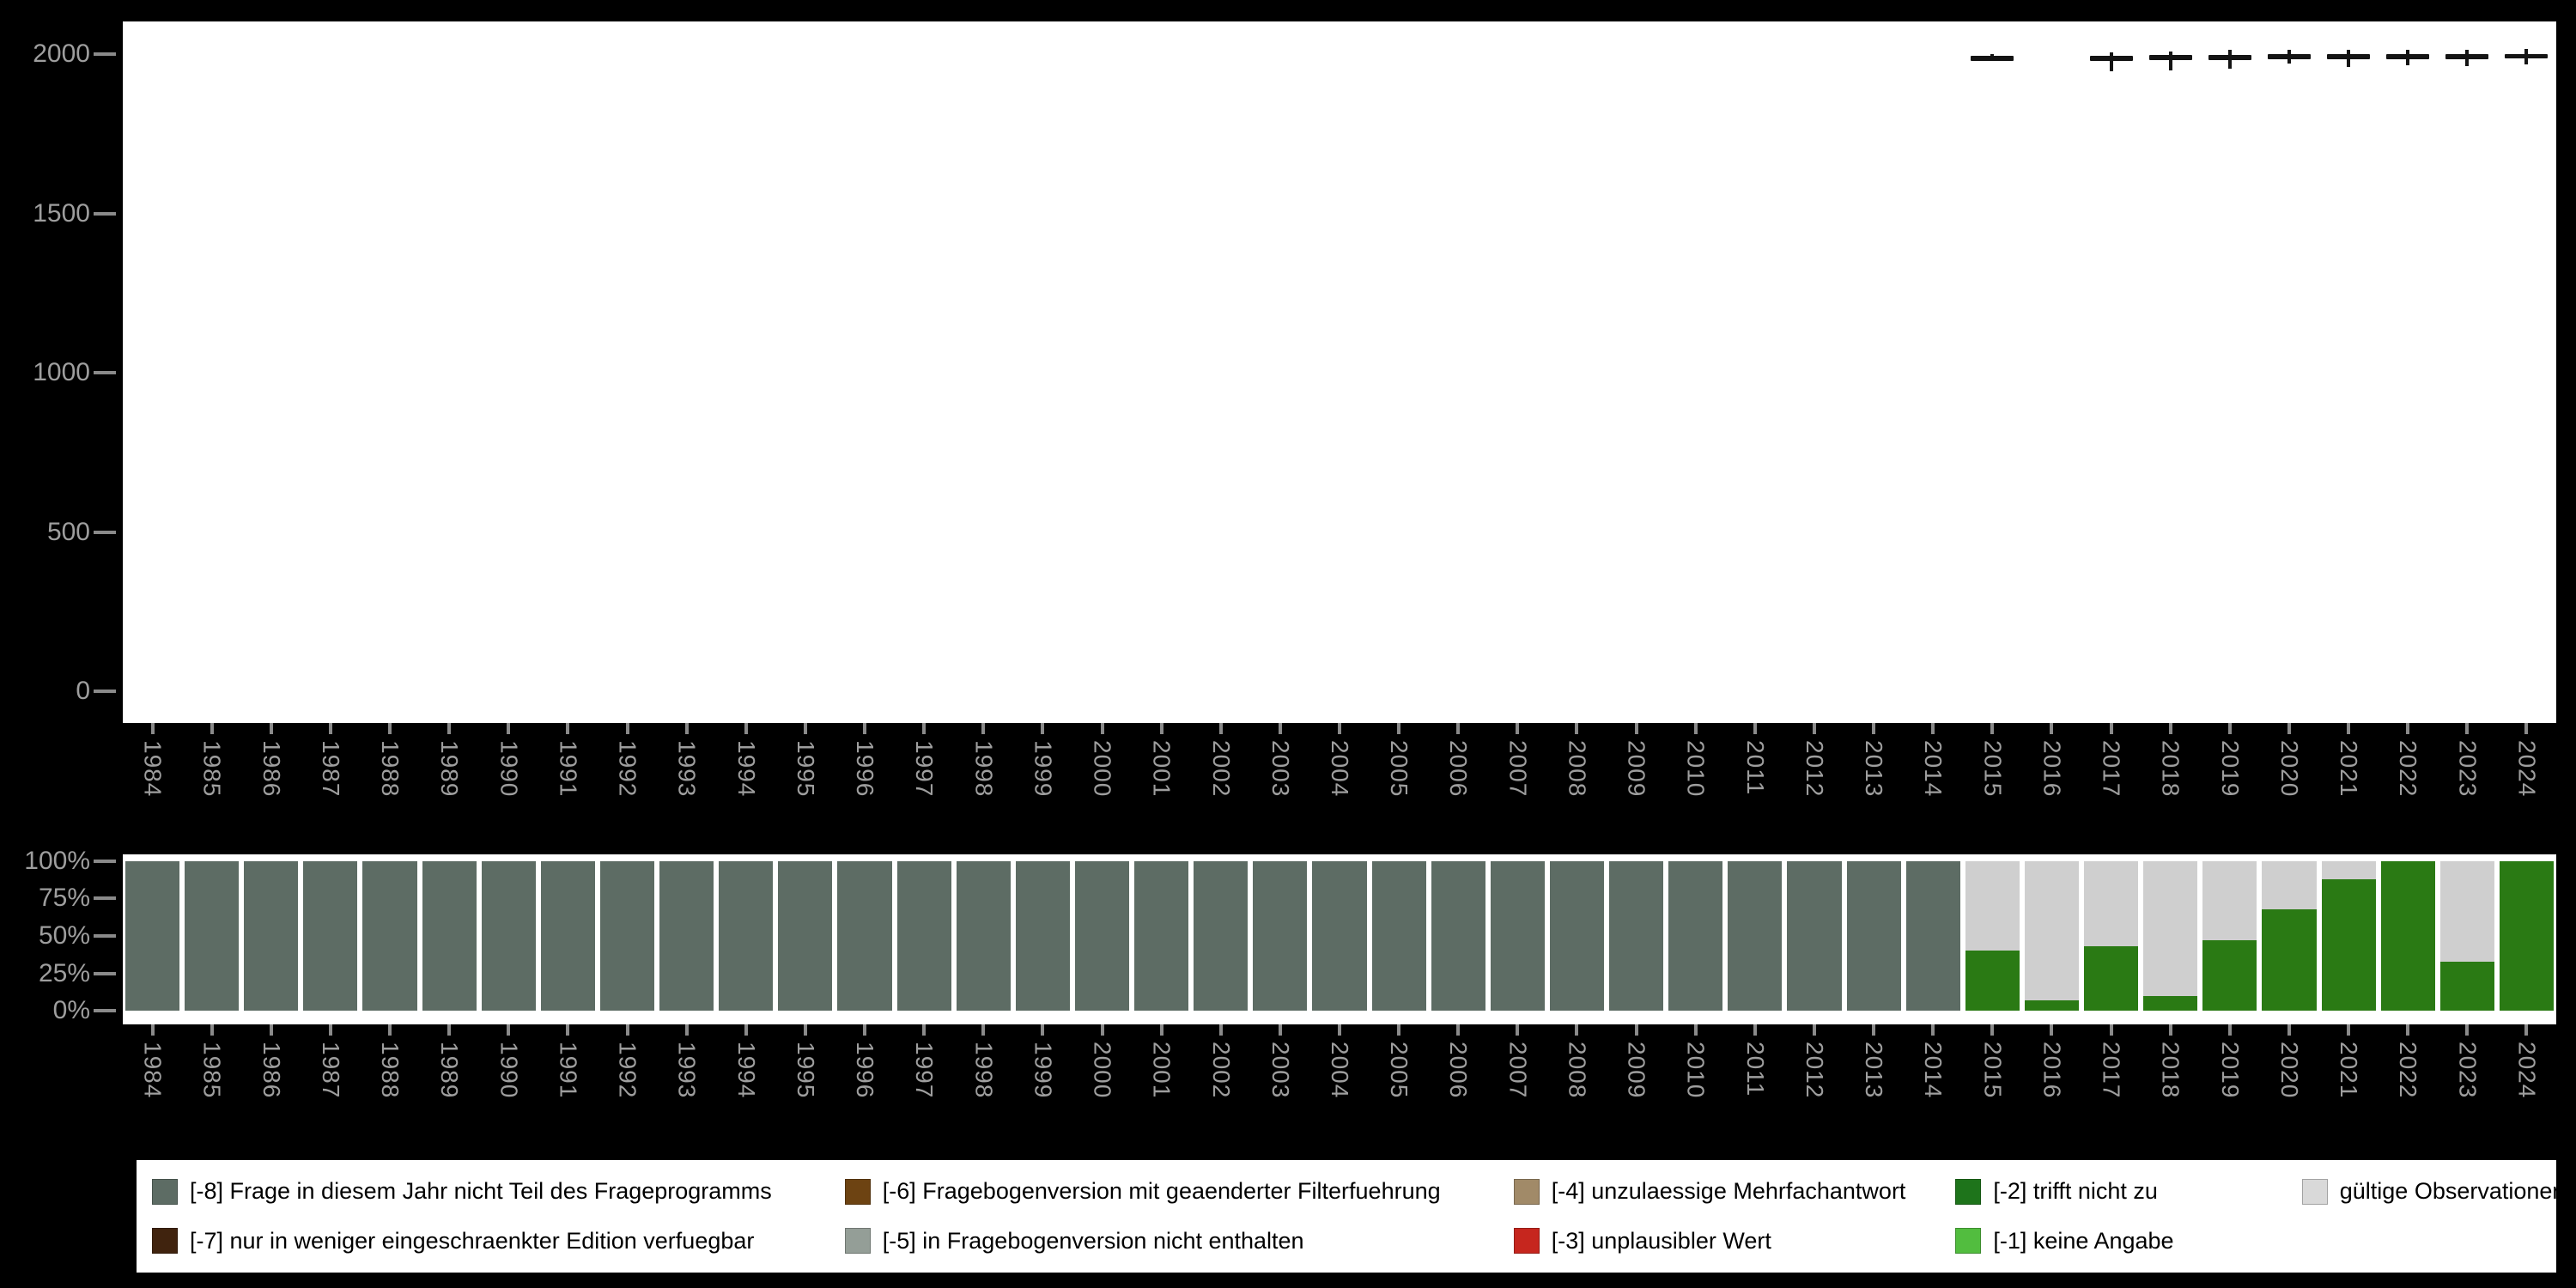  I want to click on x-tick-label-text: 1989, so click(450, 1071).